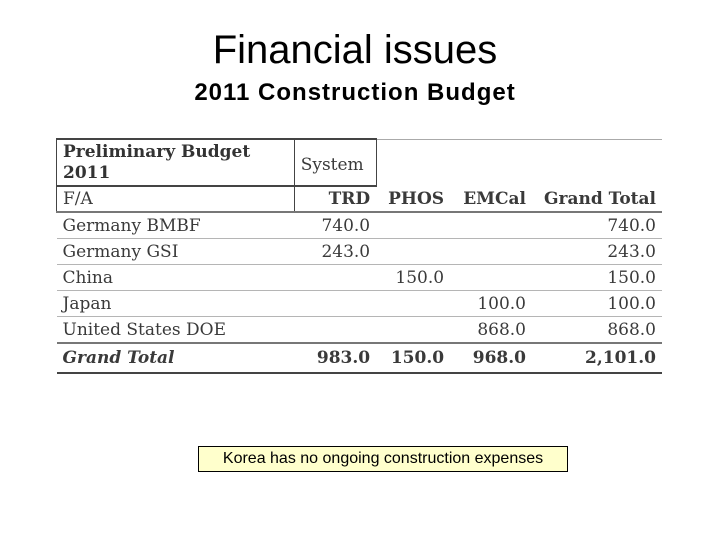 This screenshot has height=540, width=720. What do you see at coordinates (355, 92) in the screenshot?
I see `slide-subtitle: 2011 Construction Budget` at bounding box center [355, 92].